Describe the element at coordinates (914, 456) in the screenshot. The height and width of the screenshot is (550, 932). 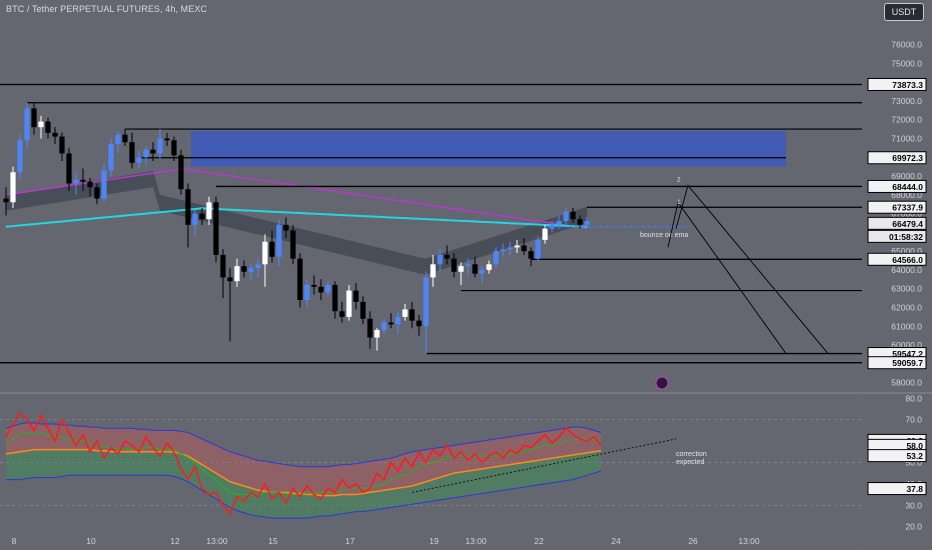
I see `osc-value-text: 53.2` at that location.